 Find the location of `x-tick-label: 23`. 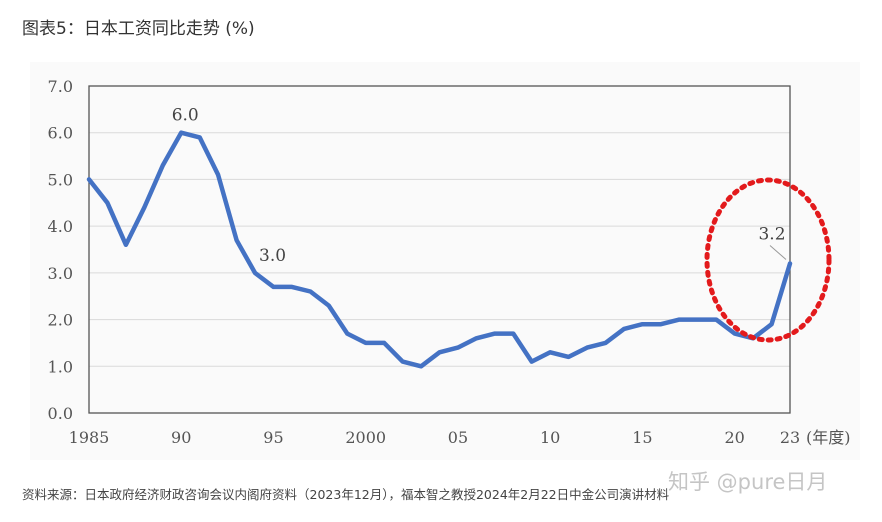

x-tick-label: 23 is located at coordinates (790, 437).